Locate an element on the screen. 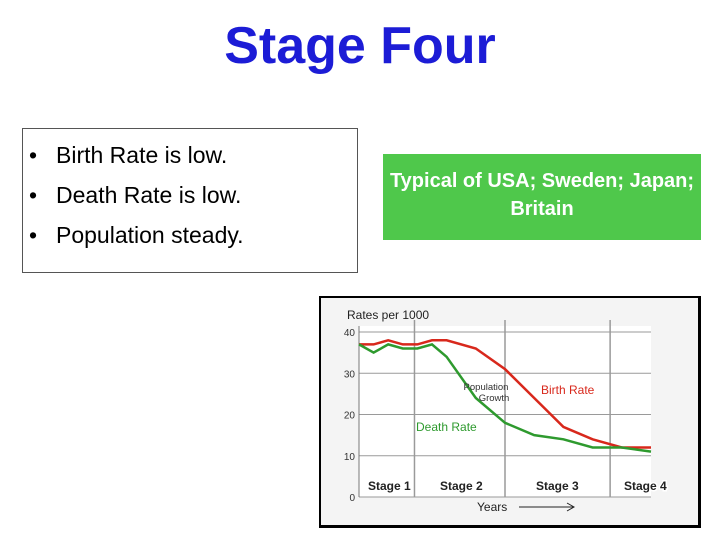  y-tick-label: 20 is located at coordinates (350, 416).